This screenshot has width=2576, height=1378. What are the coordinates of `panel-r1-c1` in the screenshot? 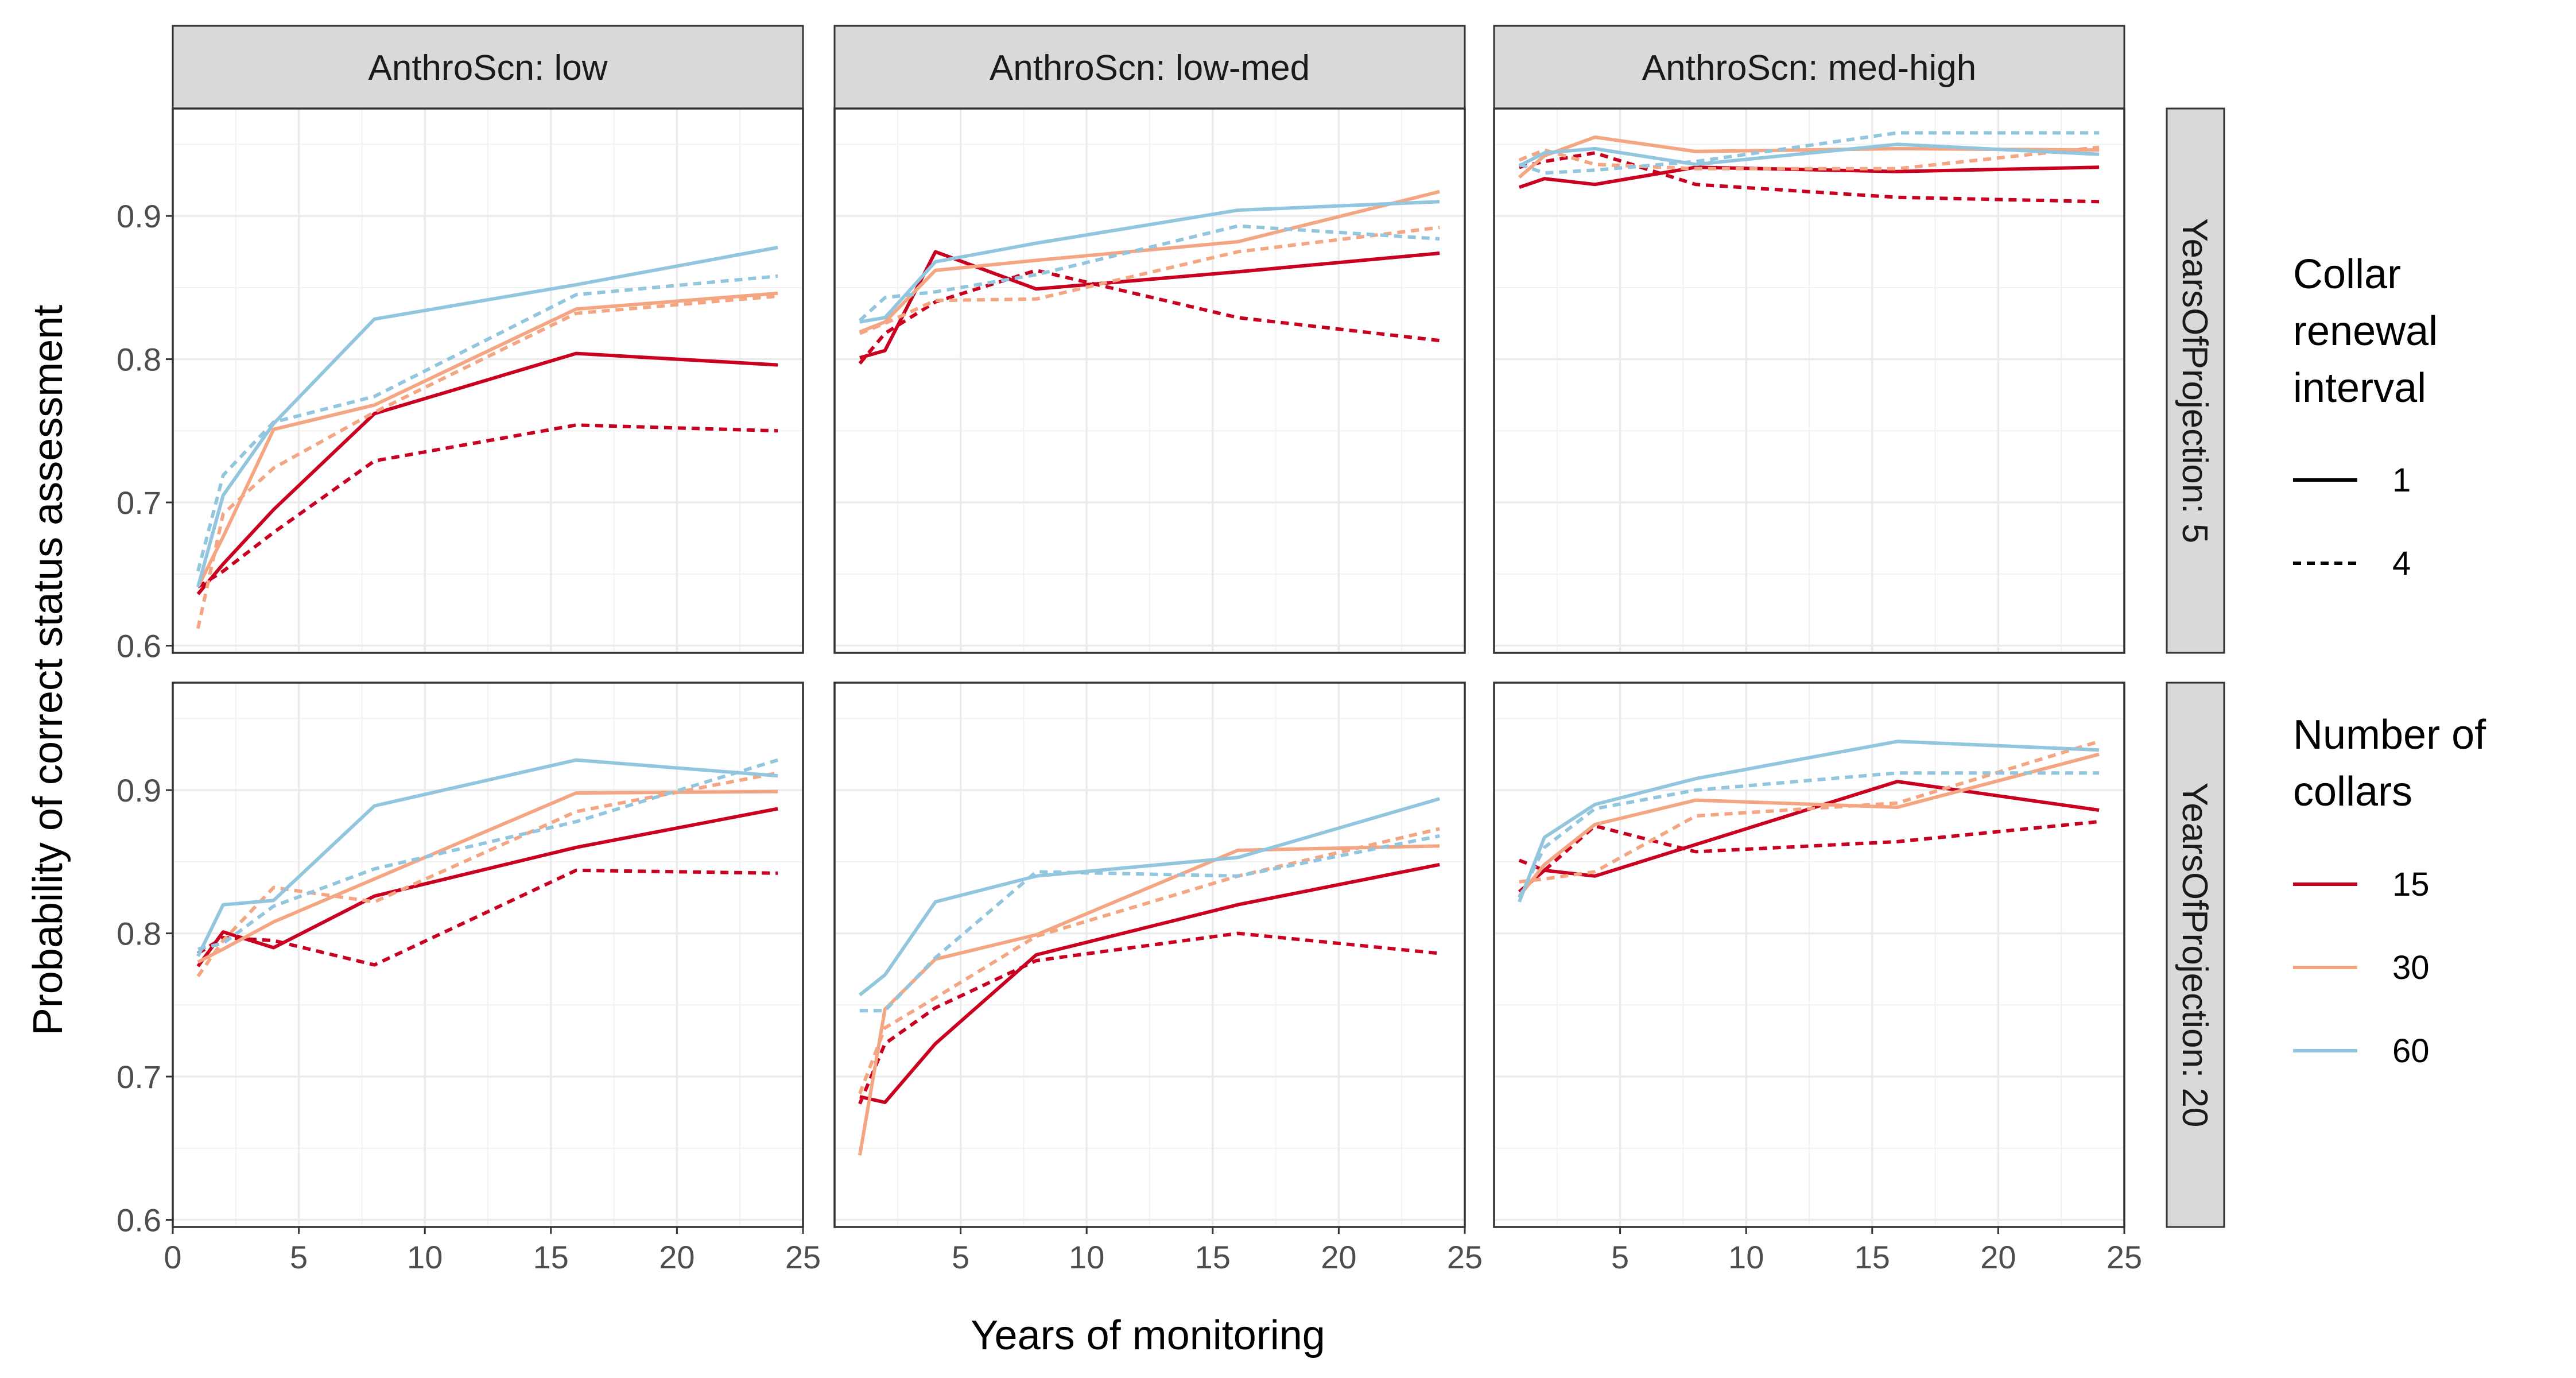 It's located at (1149, 955).